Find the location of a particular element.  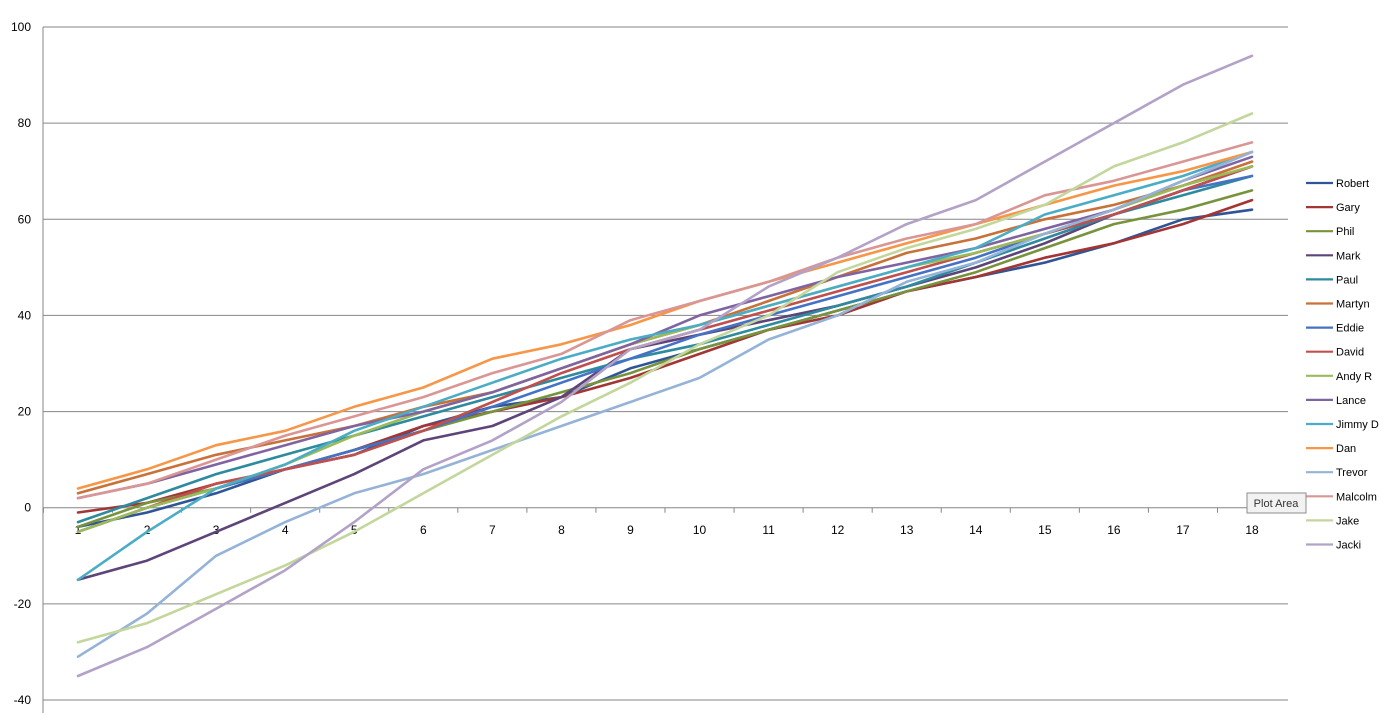

y-tick-label: 20 is located at coordinates (25, 412).